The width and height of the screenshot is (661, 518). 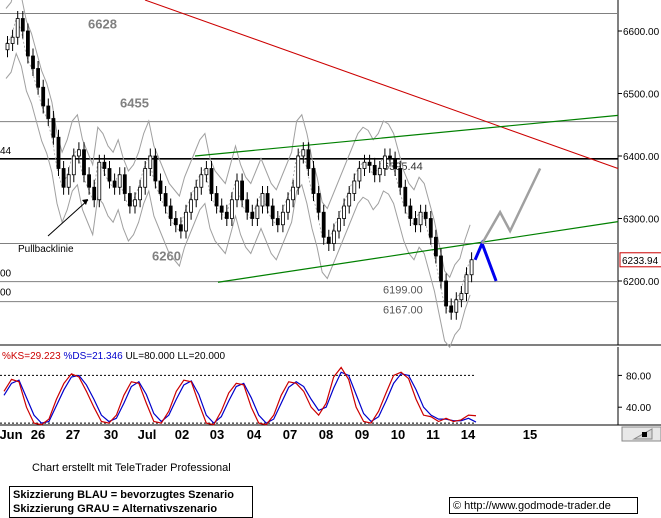 I want to click on level-label: 6628, so click(x=102, y=24).